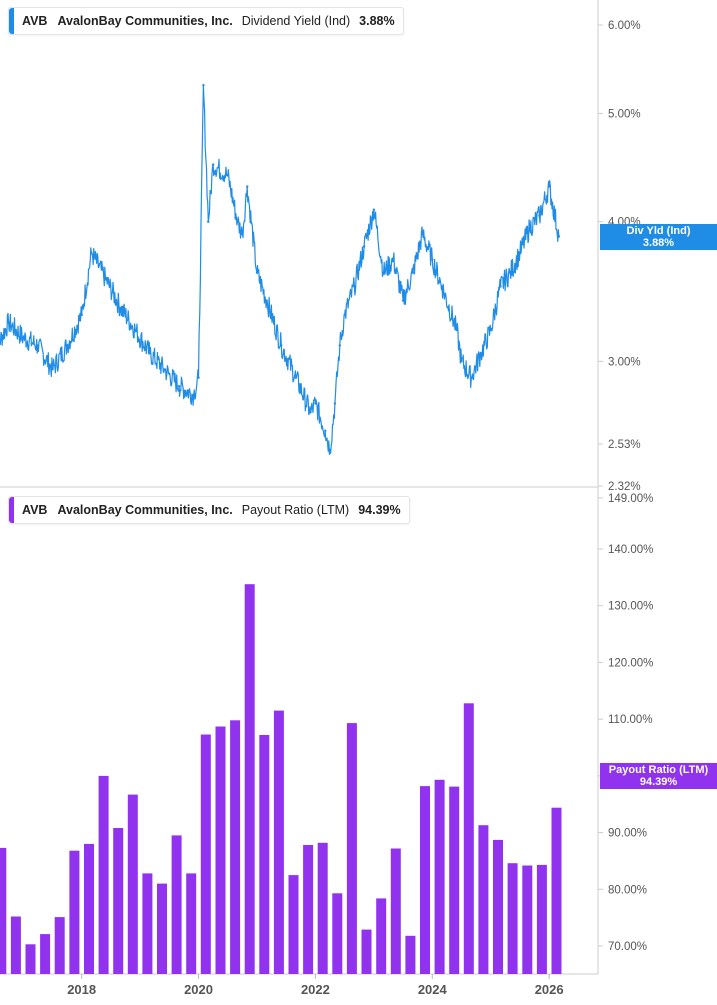  I want to click on legend-company: AvalonBay Communities, Inc., so click(145, 21).